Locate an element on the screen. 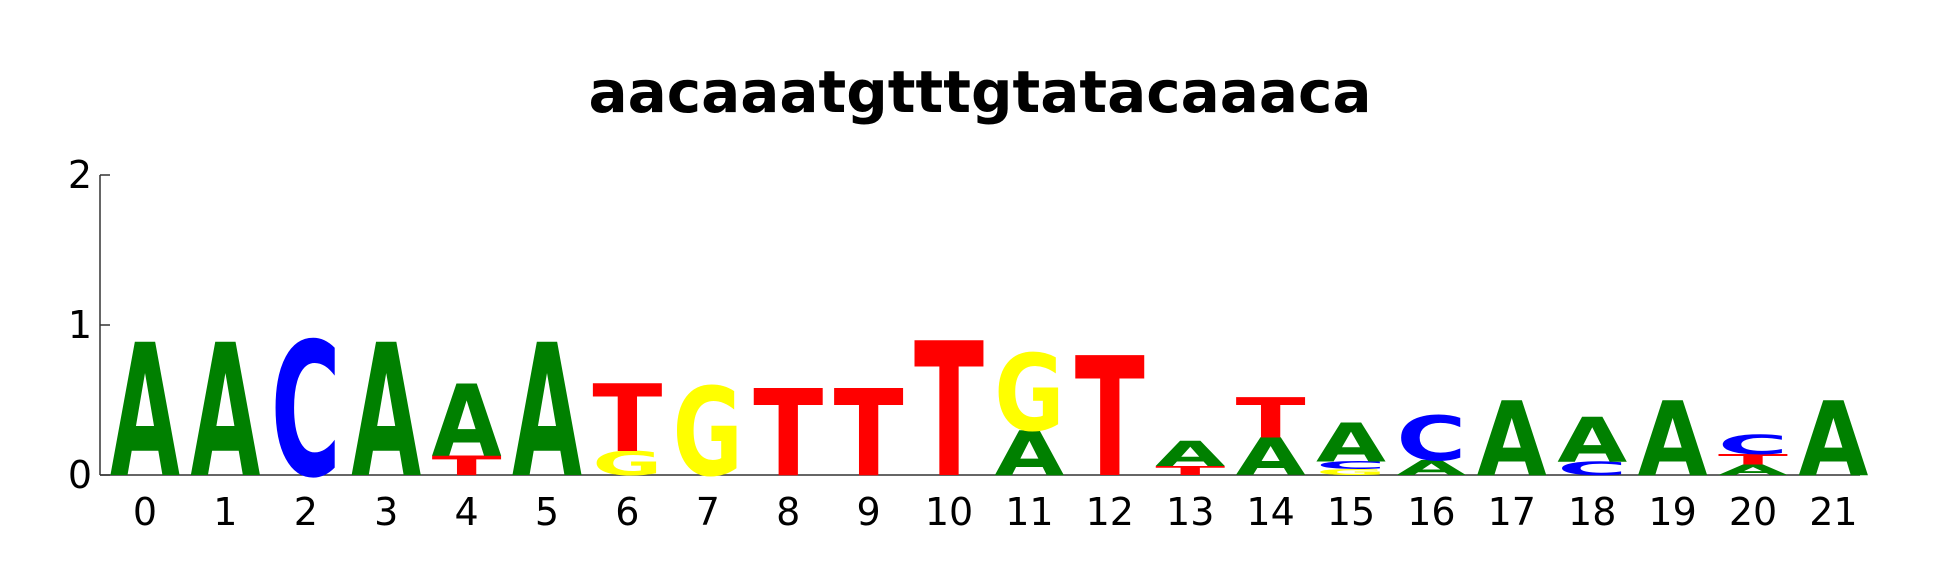 The image size is (1960, 575). x-tick-label: 12 is located at coordinates (1110, 512).